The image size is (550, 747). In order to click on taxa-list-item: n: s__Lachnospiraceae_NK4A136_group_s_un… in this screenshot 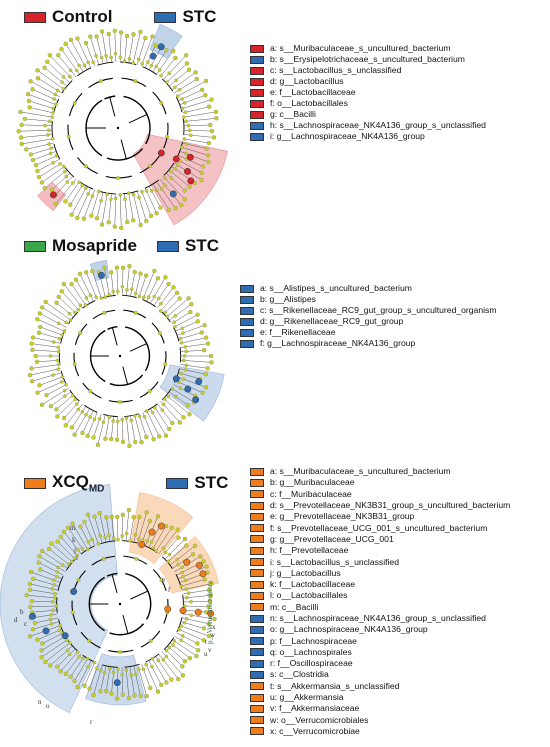, I will do `click(380, 618)`.